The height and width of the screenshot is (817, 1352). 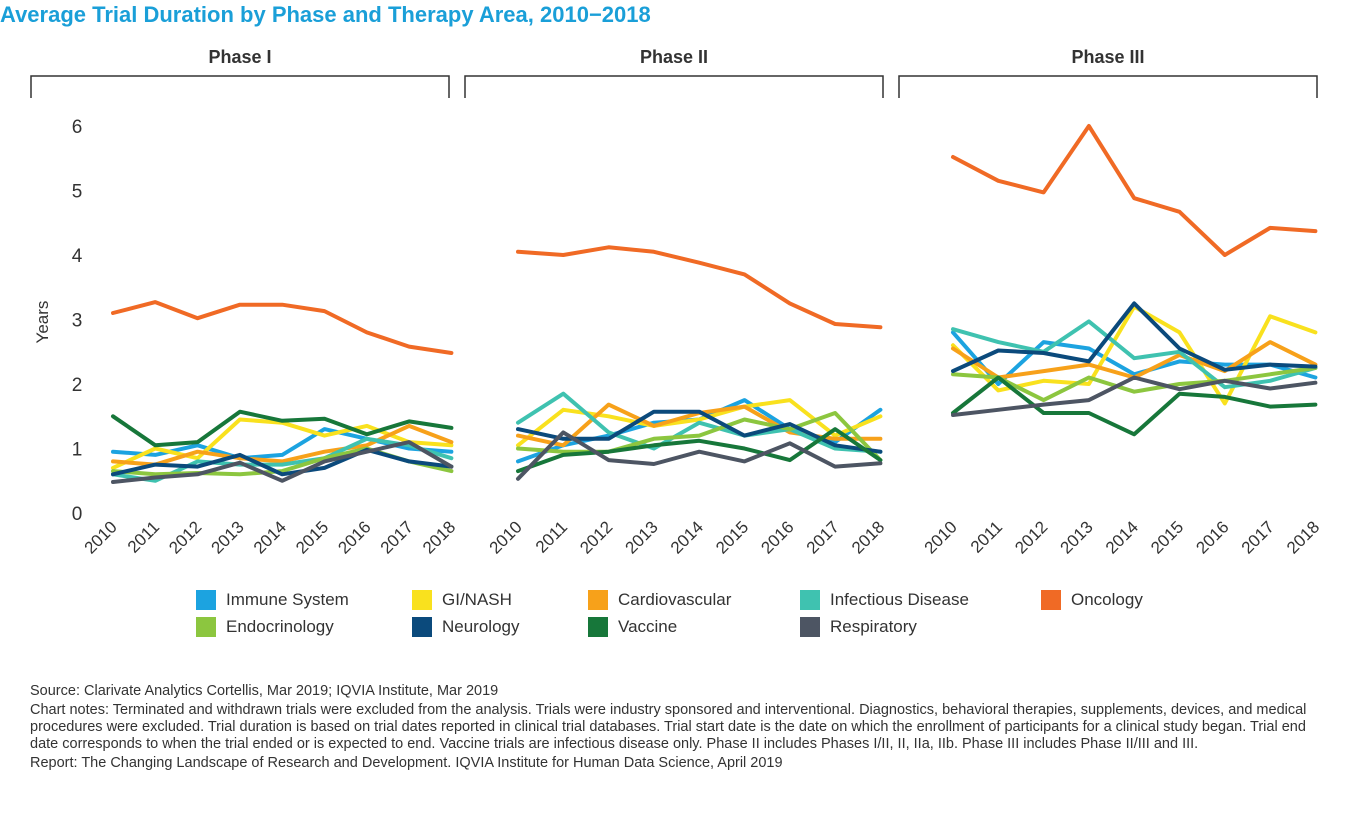 What do you see at coordinates (280, 626) in the screenshot?
I see `legend-label: Endocrinology` at bounding box center [280, 626].